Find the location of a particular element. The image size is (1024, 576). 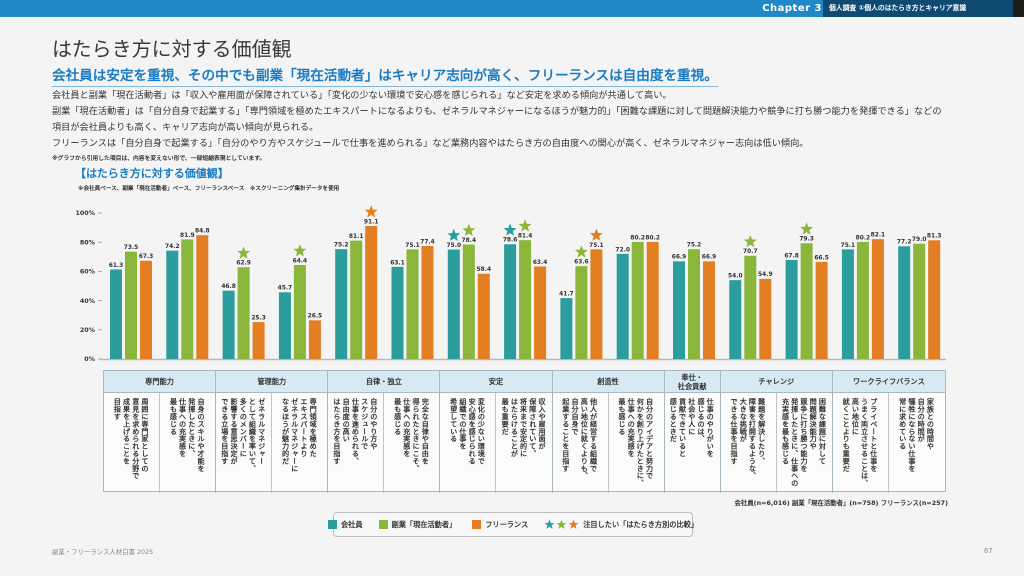

item-cell: 難題を解決したり、 障害を打開するような、 大きな挑戦が できる仕事を目指す is located at coordinates (749, 443).